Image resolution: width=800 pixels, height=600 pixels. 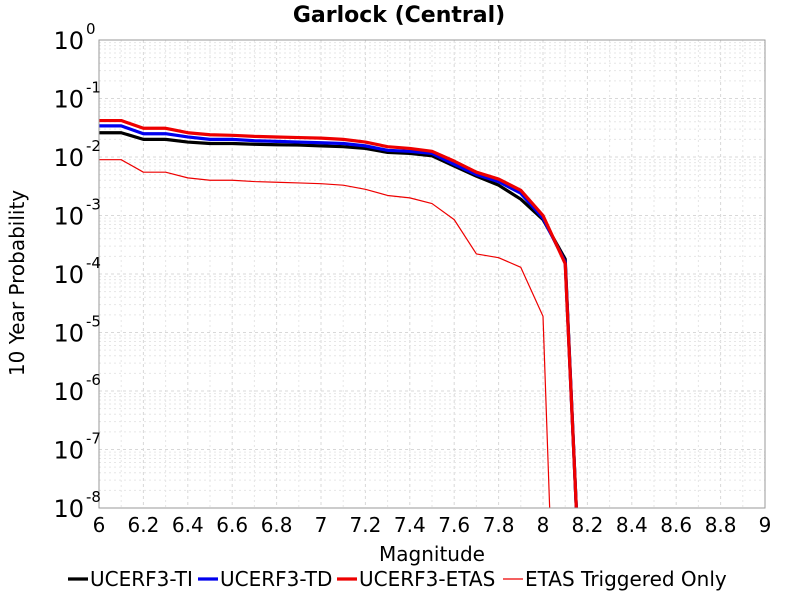 What do you see at coordinates (454, 525) in the screenshot?
I see `x-tick-label: 7.6` at bounding box center [454, 525].